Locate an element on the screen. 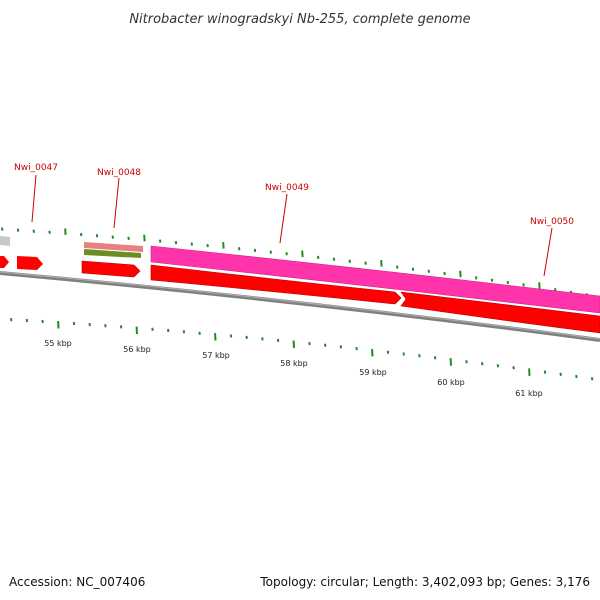  gene-label-nwi-0050: Nwi_0050 is located at coordinates (552, 222).